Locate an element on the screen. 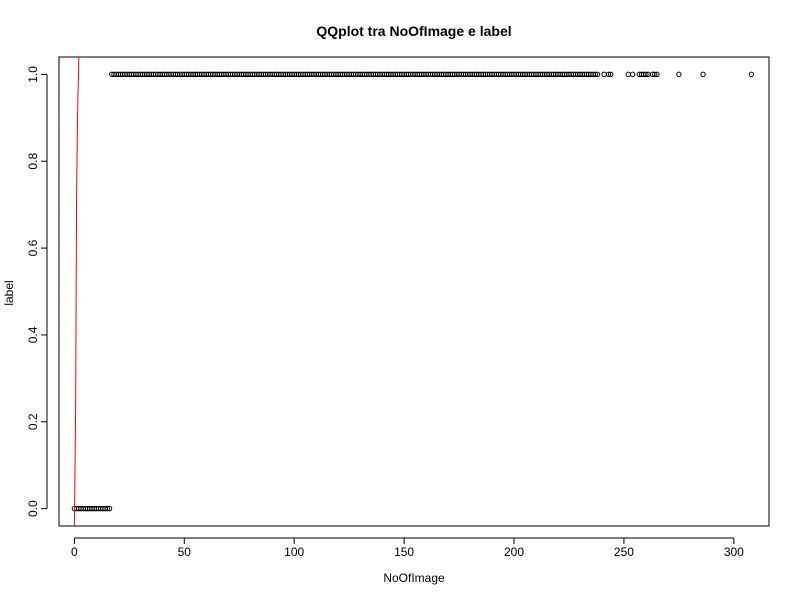  y-tick-label: 0.2 is located at coordinates (33, 421).